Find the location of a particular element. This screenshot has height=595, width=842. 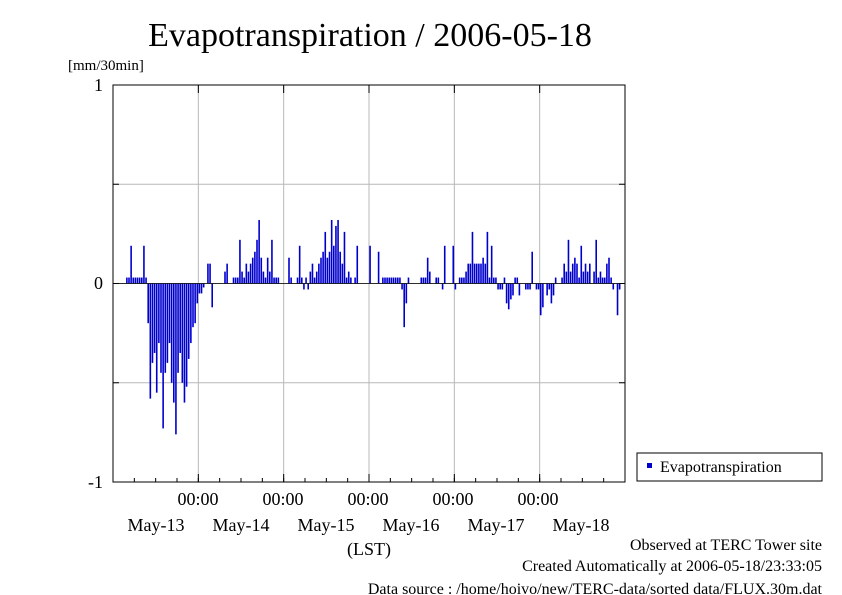

chart-title: Evapotranspiration / 2006-05-18 is located at coordinates (370, 35).